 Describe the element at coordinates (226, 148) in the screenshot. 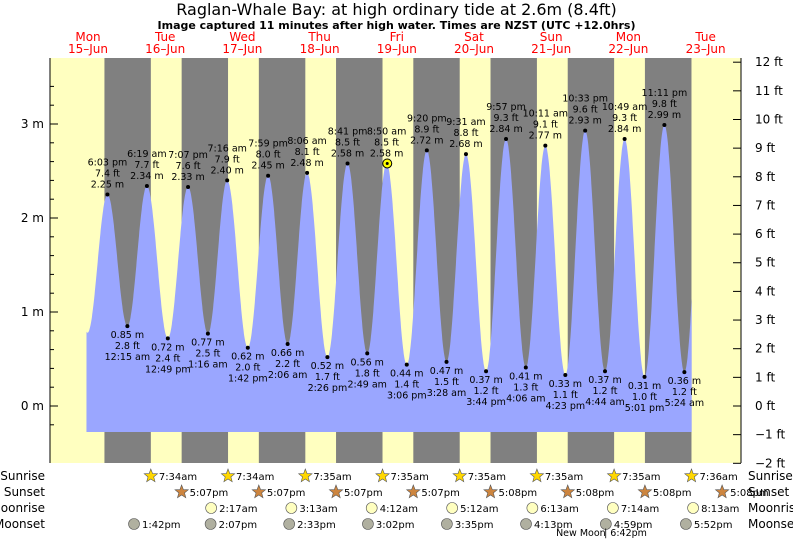

I see `high-tide-time-label: 7:16 am` at that location.